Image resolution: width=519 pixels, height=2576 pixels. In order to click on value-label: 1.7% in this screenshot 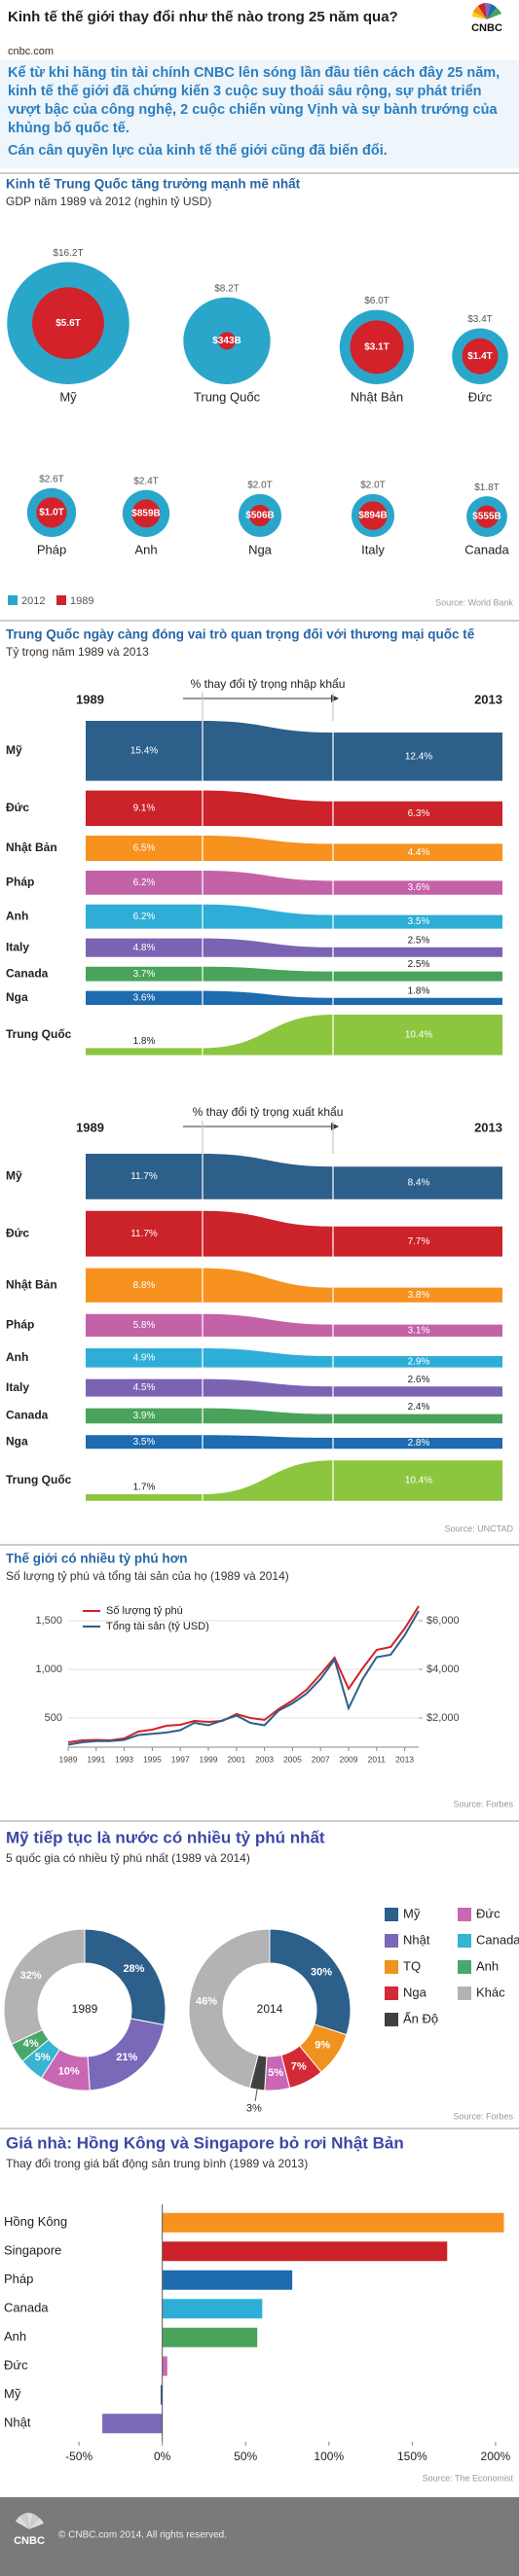, I will do `click(144, 1488)`.